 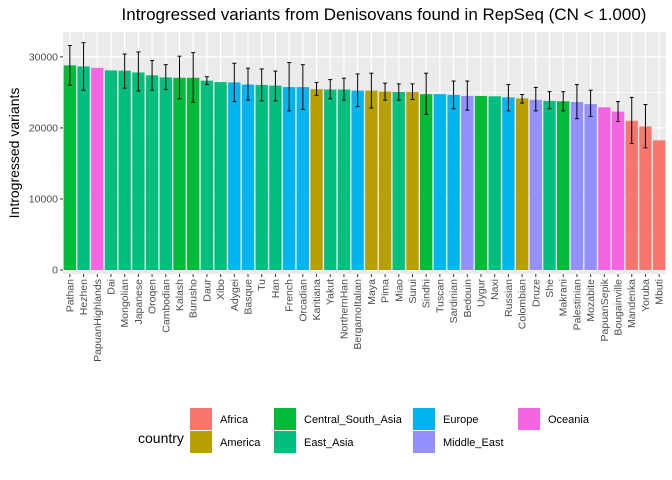 I want to click on y-tick-label: 10000, so click(x=43, y=199).